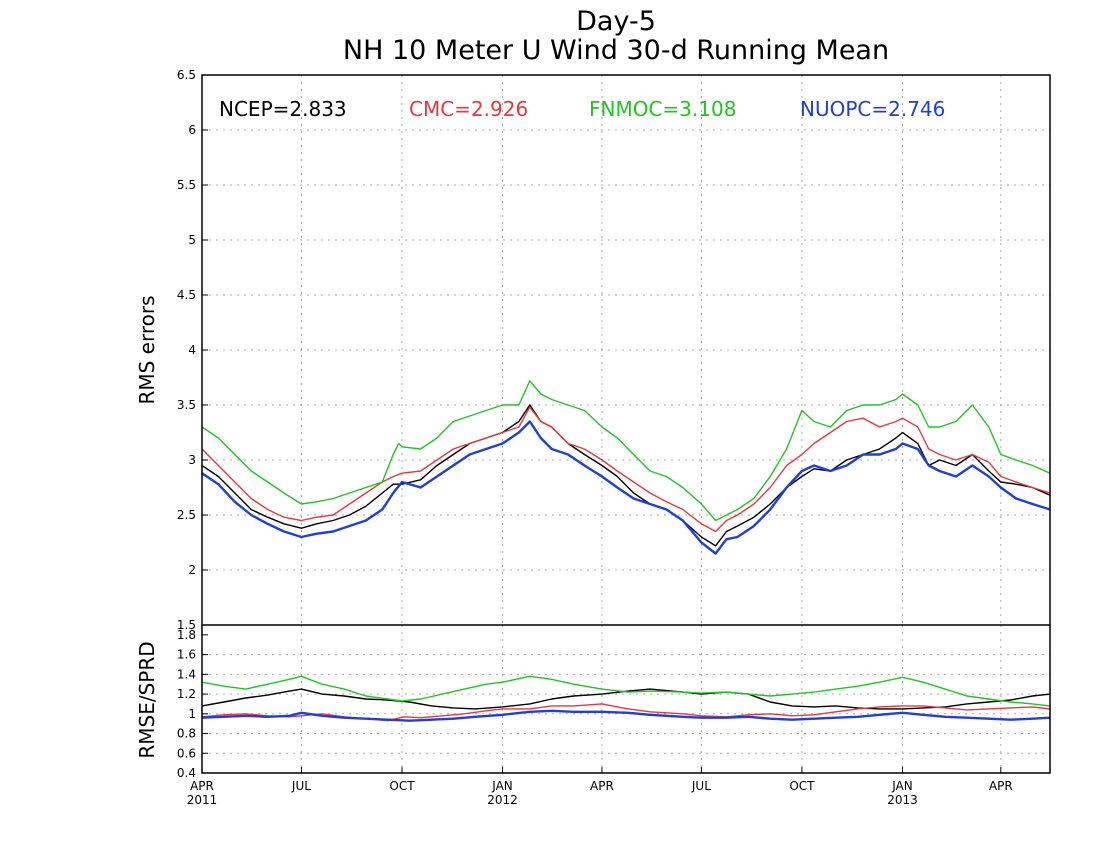 The height and width of the screenshot is (850, 1100). What do you see at coordinates (283, 109) in the screenshot?
I see `legend-ncep: NCEP=2.833` at bounding box center [283, 109].